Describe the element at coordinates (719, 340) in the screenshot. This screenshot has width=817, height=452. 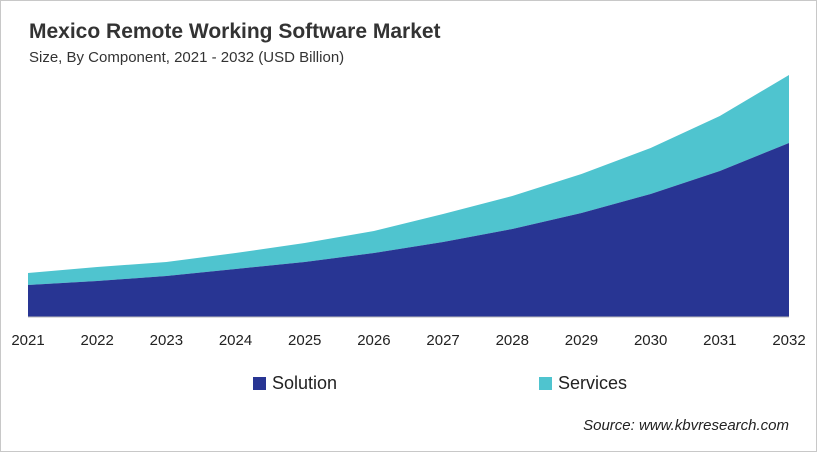
I see `x-tick-label: 2031` at that location.